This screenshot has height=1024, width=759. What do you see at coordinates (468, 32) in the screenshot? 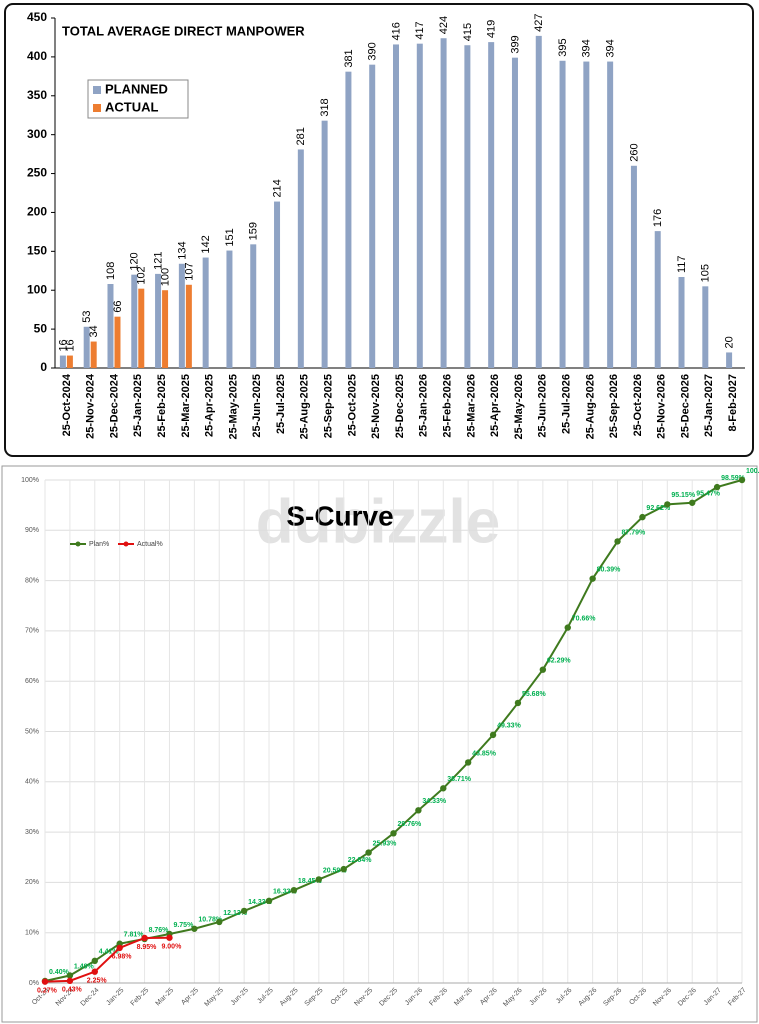
I see `data-label: 415` at bounding box center [468, 32].